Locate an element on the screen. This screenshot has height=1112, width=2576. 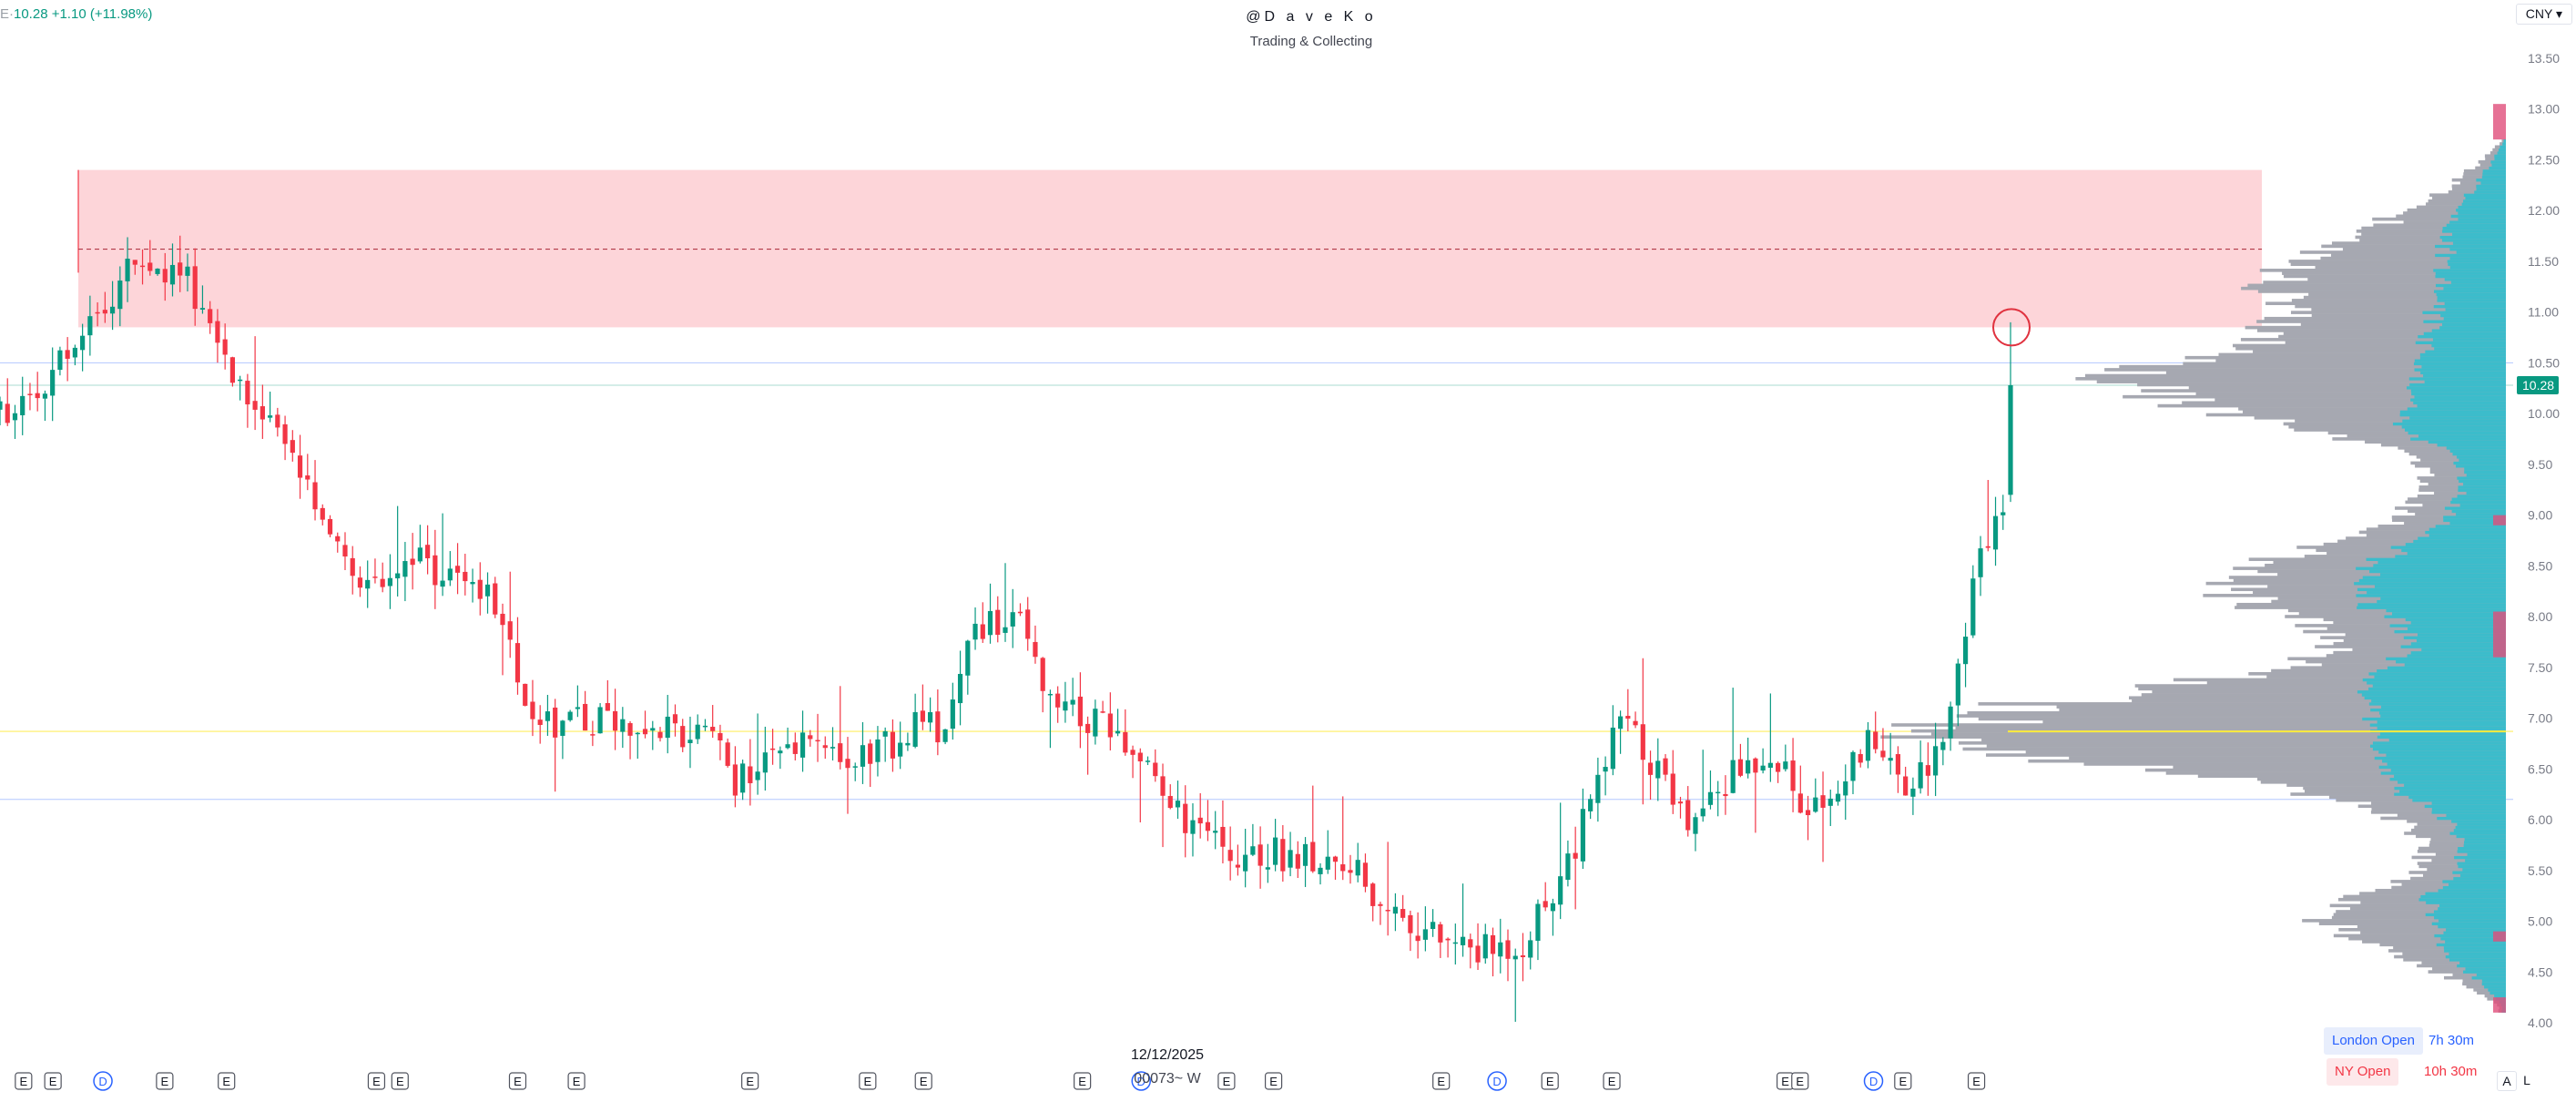
ohlc-readout: E·10.28 +1.10 (+11.98%) is located at coordinates (76, 14).